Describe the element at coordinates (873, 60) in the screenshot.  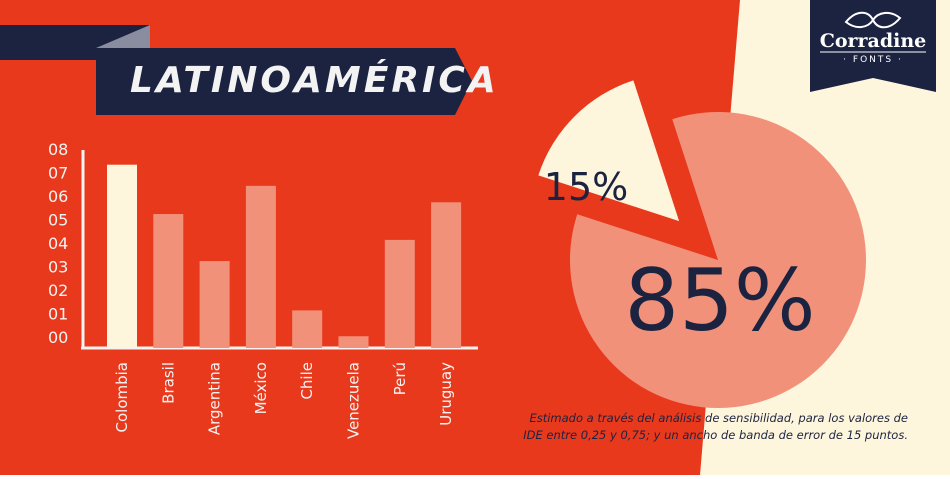
I see `logo-subtitle: · FONTS ·` at that location.